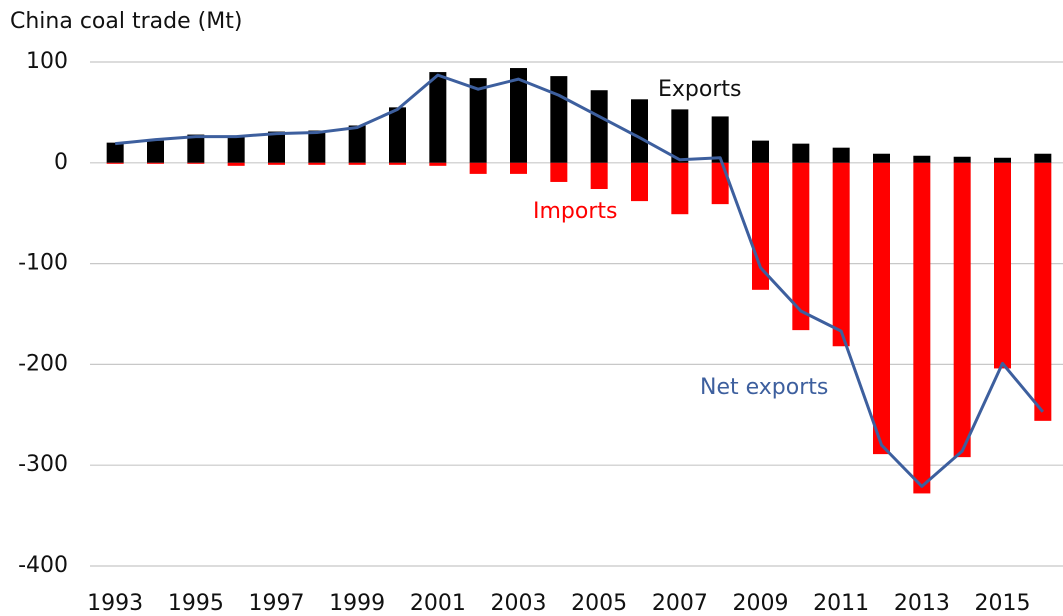 This screenshot has height=616, width=1063. Describe the element at coordinates (699, 89) in the screenshot. I see `series-label: Exports` at that location.